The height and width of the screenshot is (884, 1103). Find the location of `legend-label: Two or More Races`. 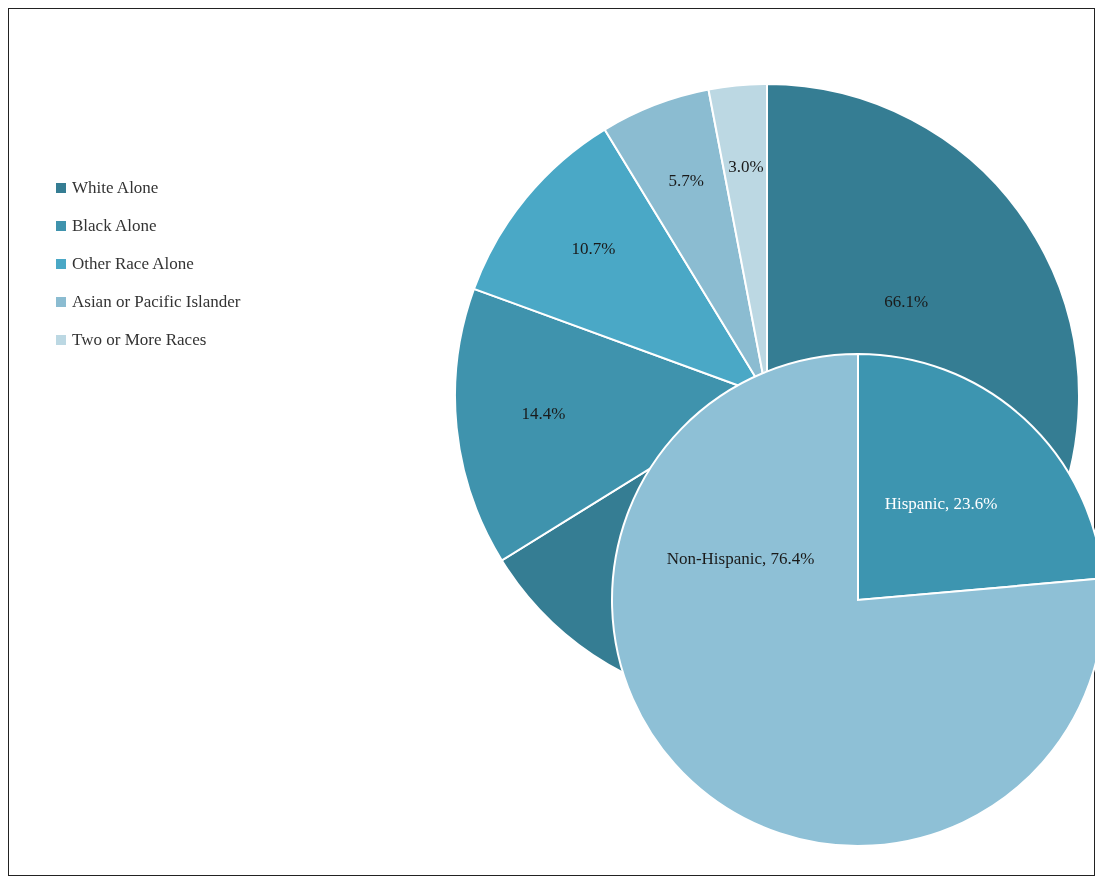

legend-label: Two or More Races is located at coordinates (139, 339).